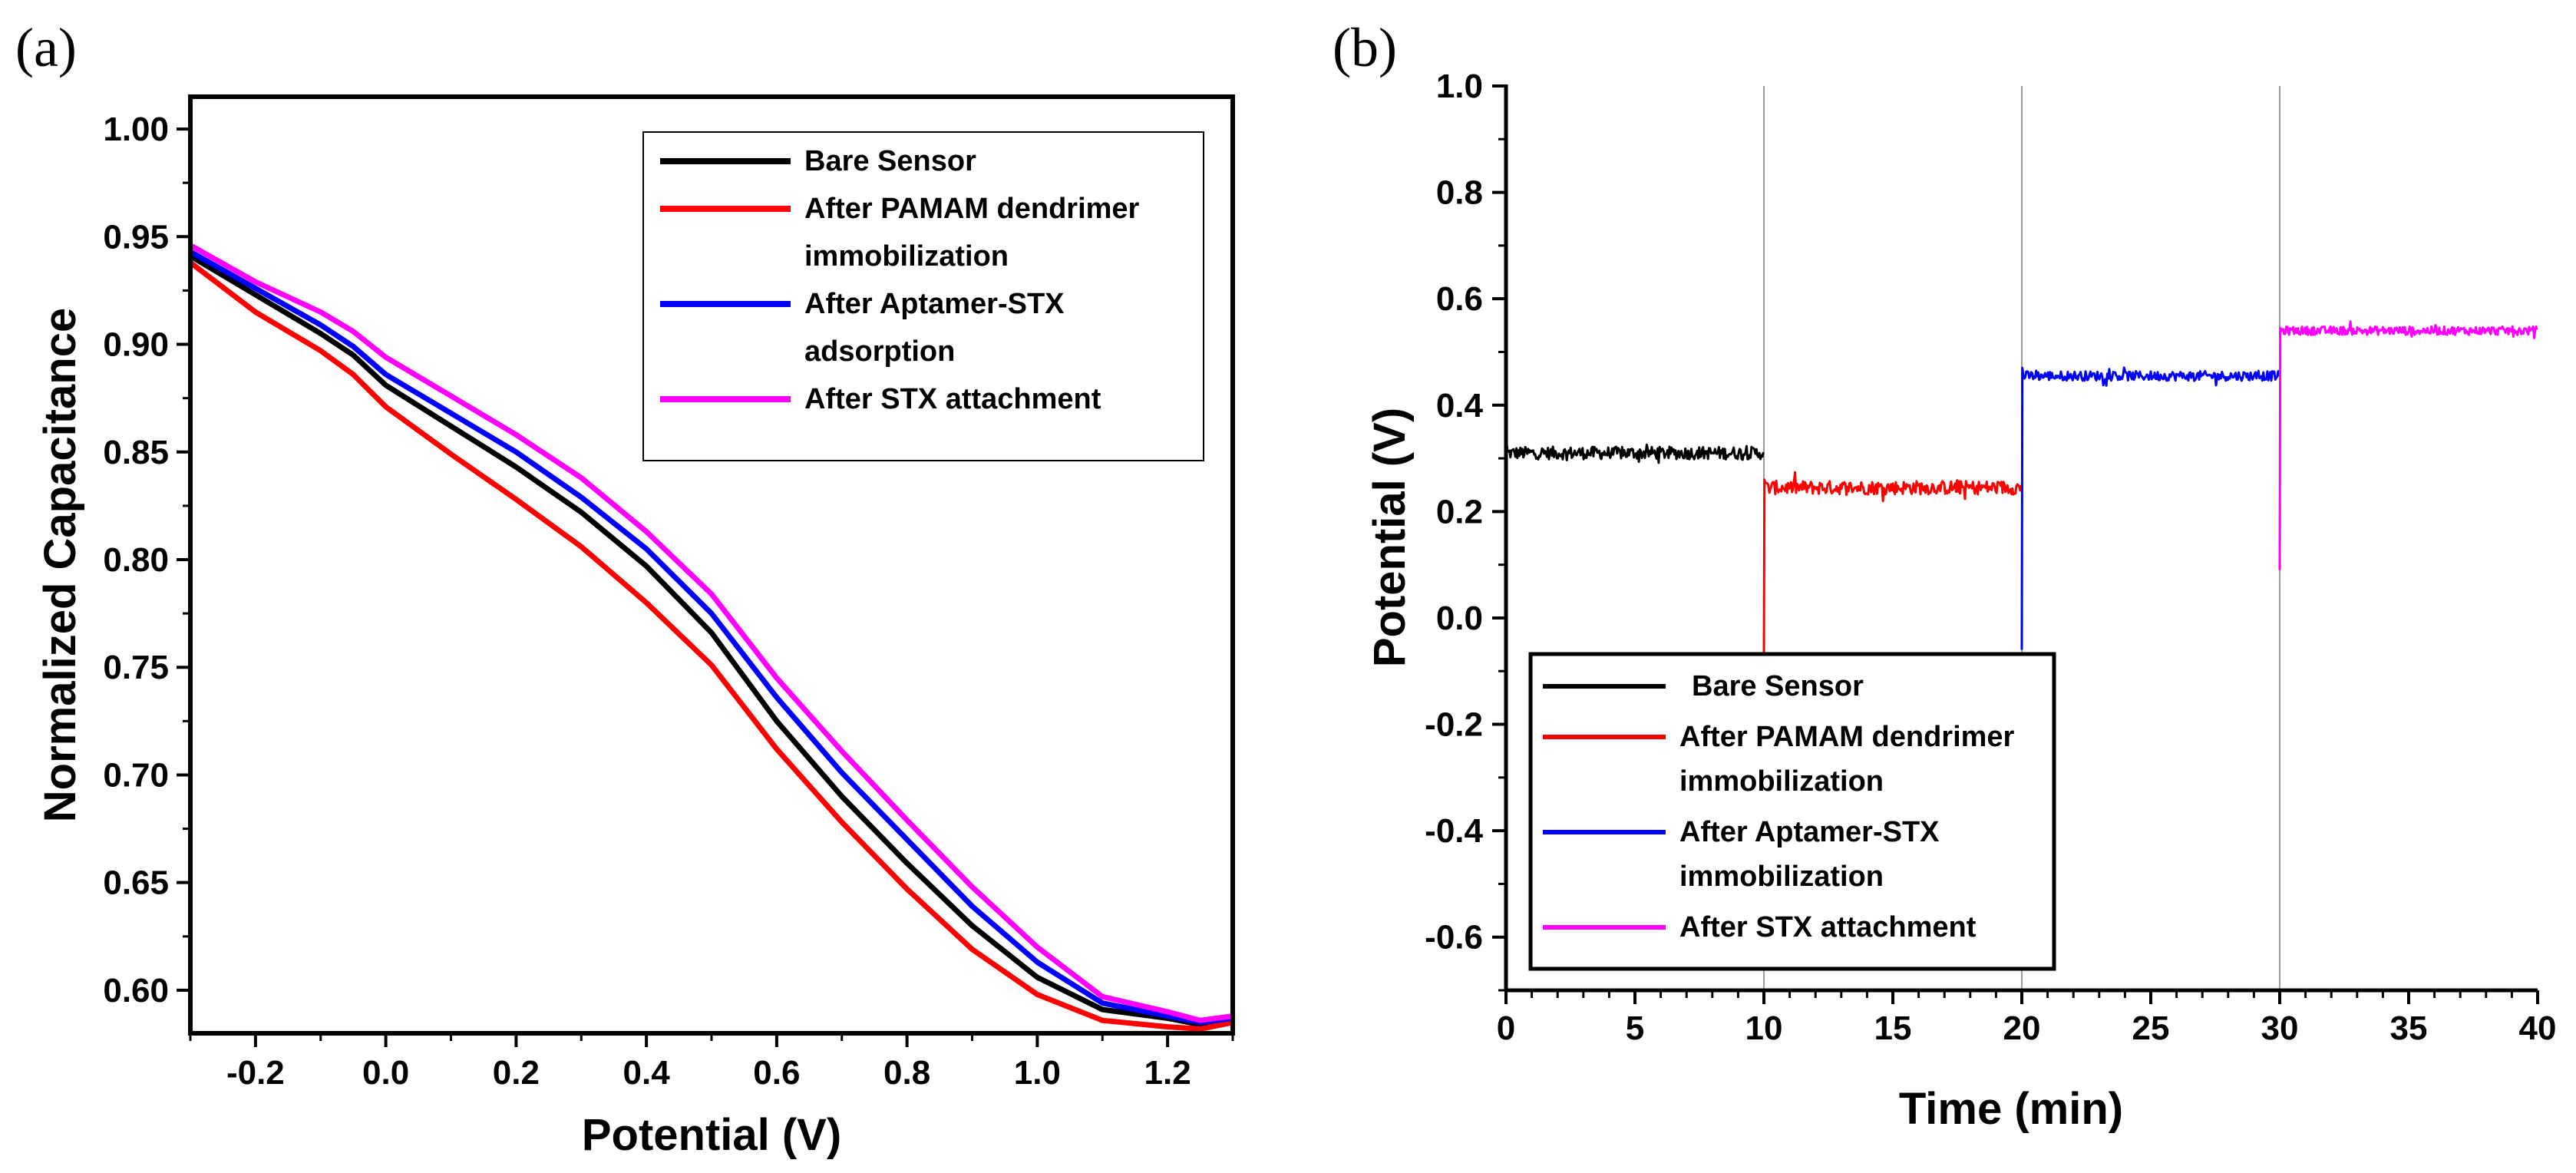 The width and height of the screenshot is (2576, 1173). Describe the element at coordinates (1459, 87) in the screenshot. I see `panel-b-y-tick-label: 1.0` at that location.